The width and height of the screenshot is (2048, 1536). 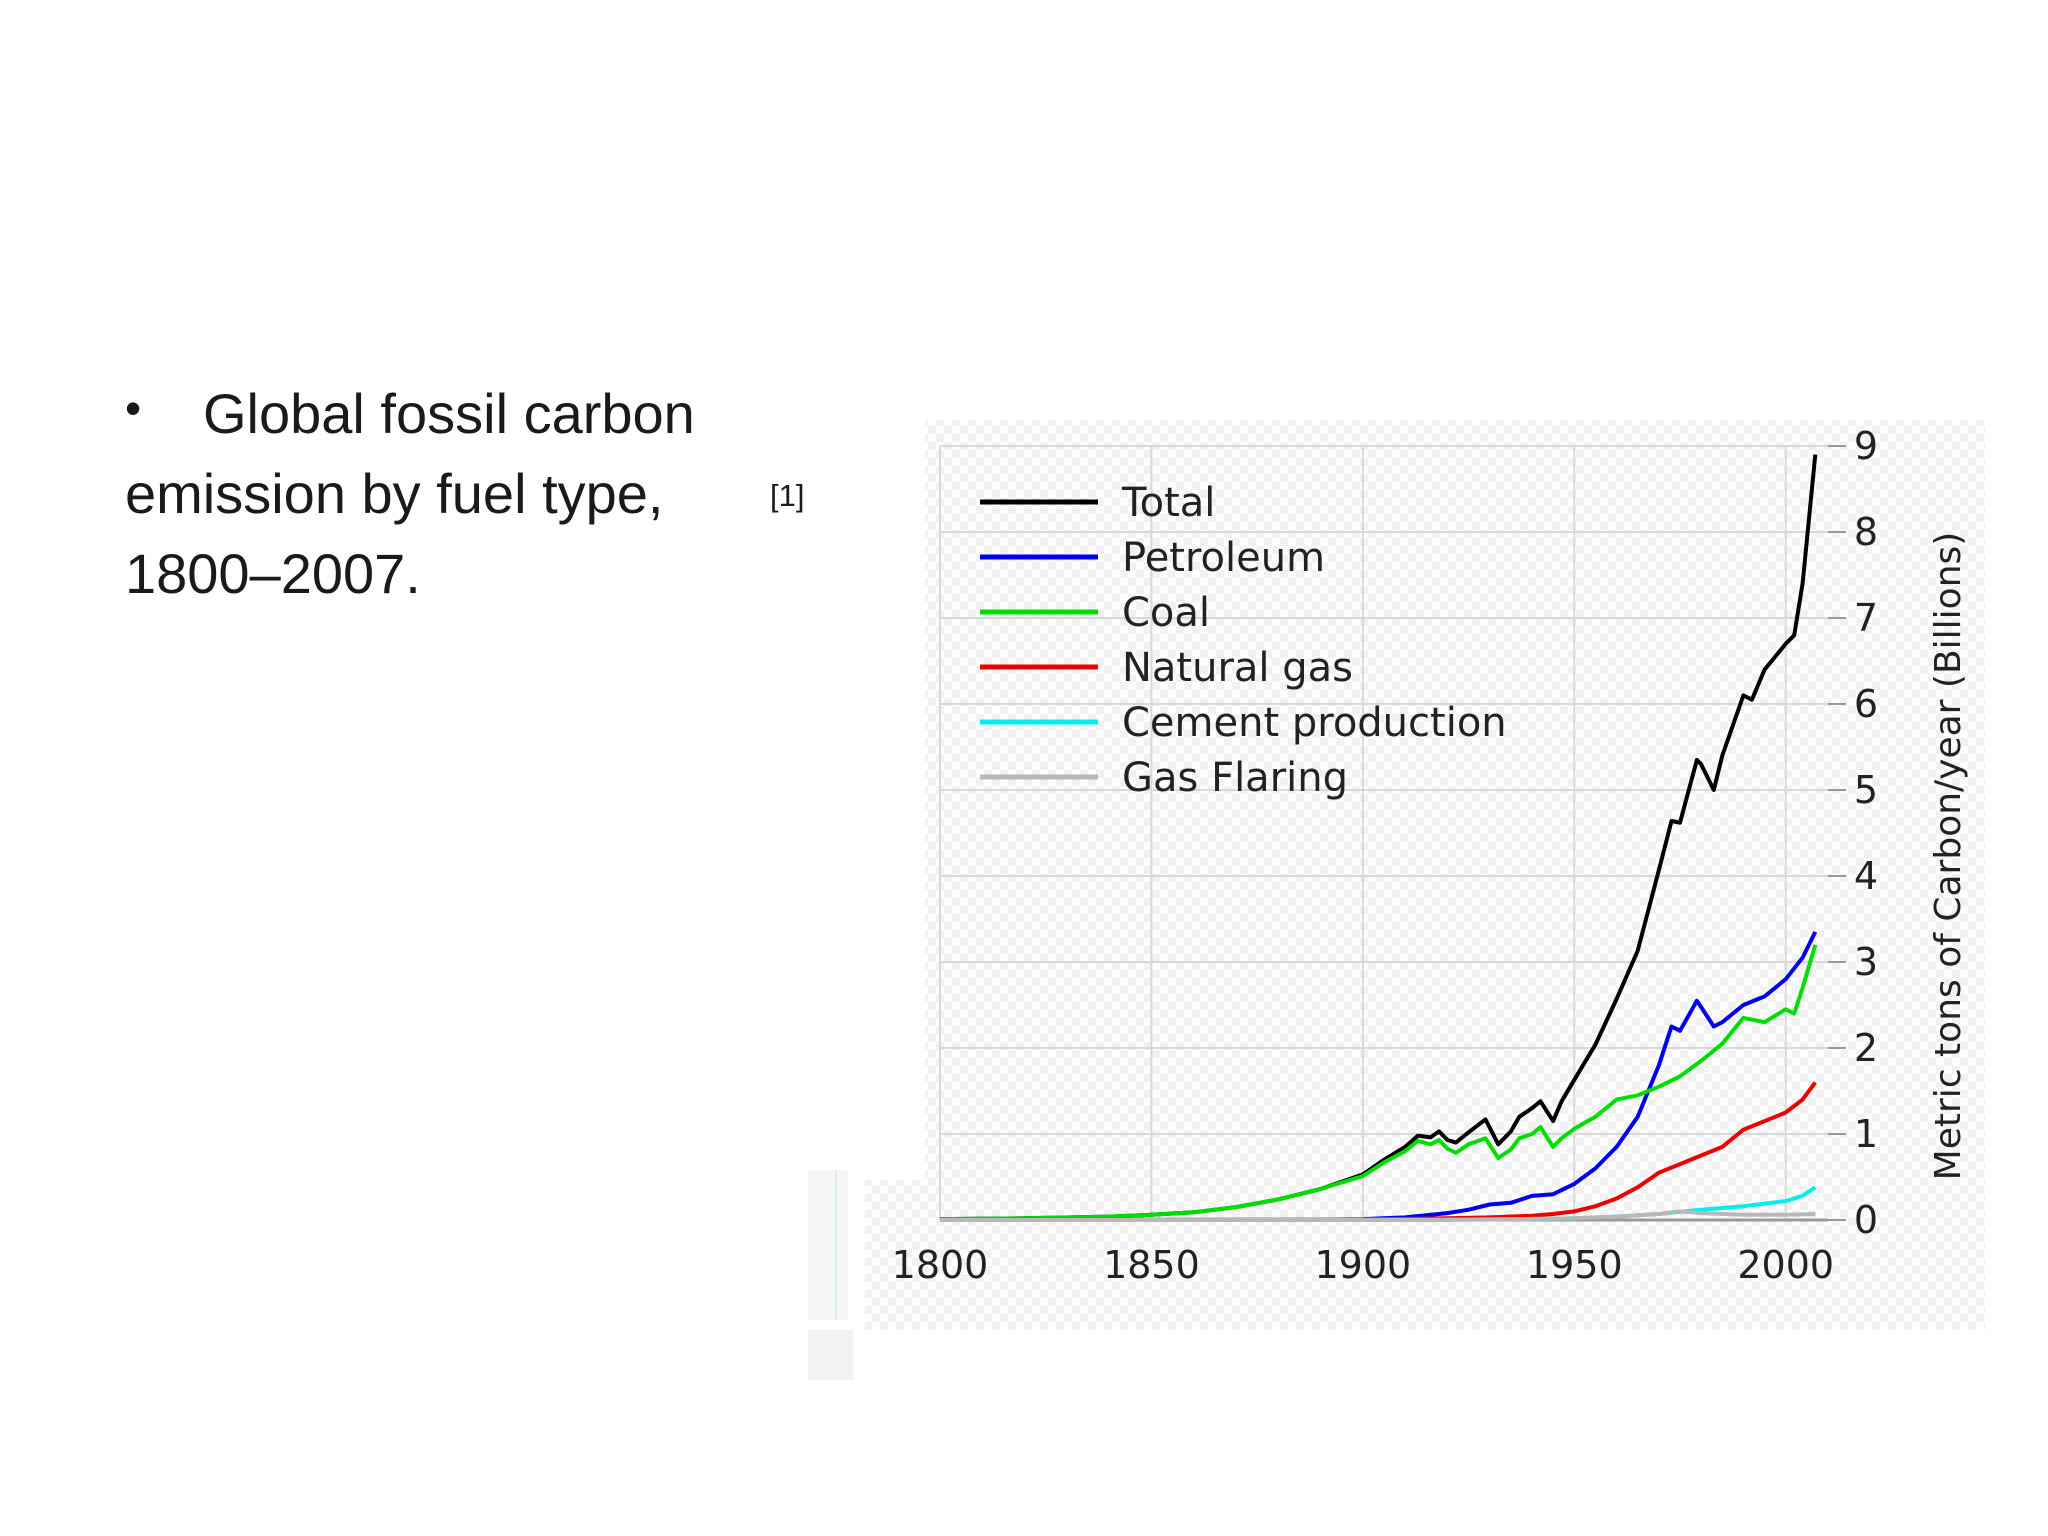 I want to click on y-tick-label: 5, so click(x=1866, y=790).